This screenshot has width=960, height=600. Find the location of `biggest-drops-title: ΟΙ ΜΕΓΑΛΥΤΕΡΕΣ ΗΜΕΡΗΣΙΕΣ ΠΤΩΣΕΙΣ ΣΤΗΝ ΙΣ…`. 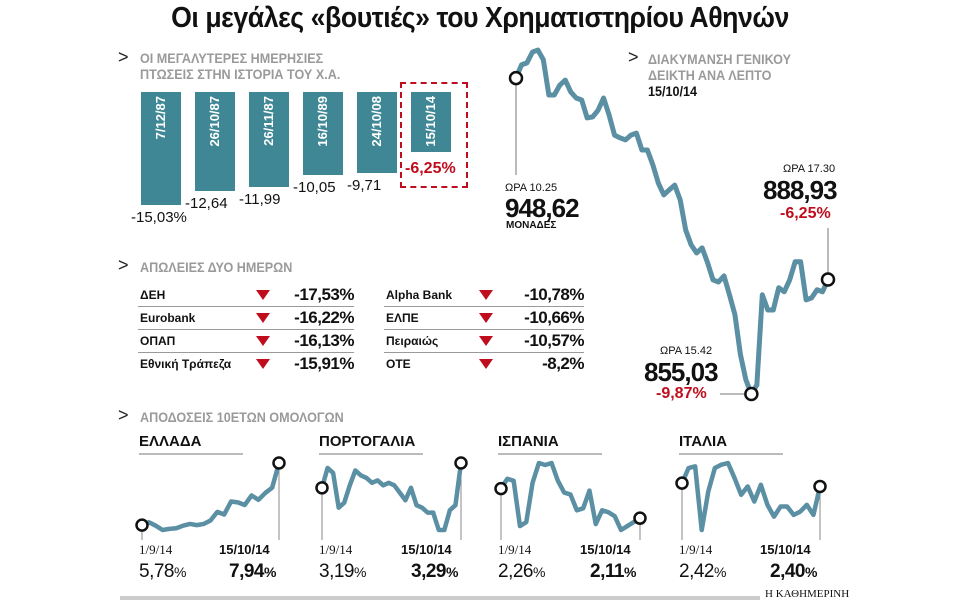

biggest-drops-title: ΟΙ ΜΕΓΑΛΥΤΕΡΕΣ ΗΜΕΡΗΣΙΕΣ ΠΤΩΣΕΙΣ ΣΤΗΝ ΙΣ… is located at coordinates (240, 66).